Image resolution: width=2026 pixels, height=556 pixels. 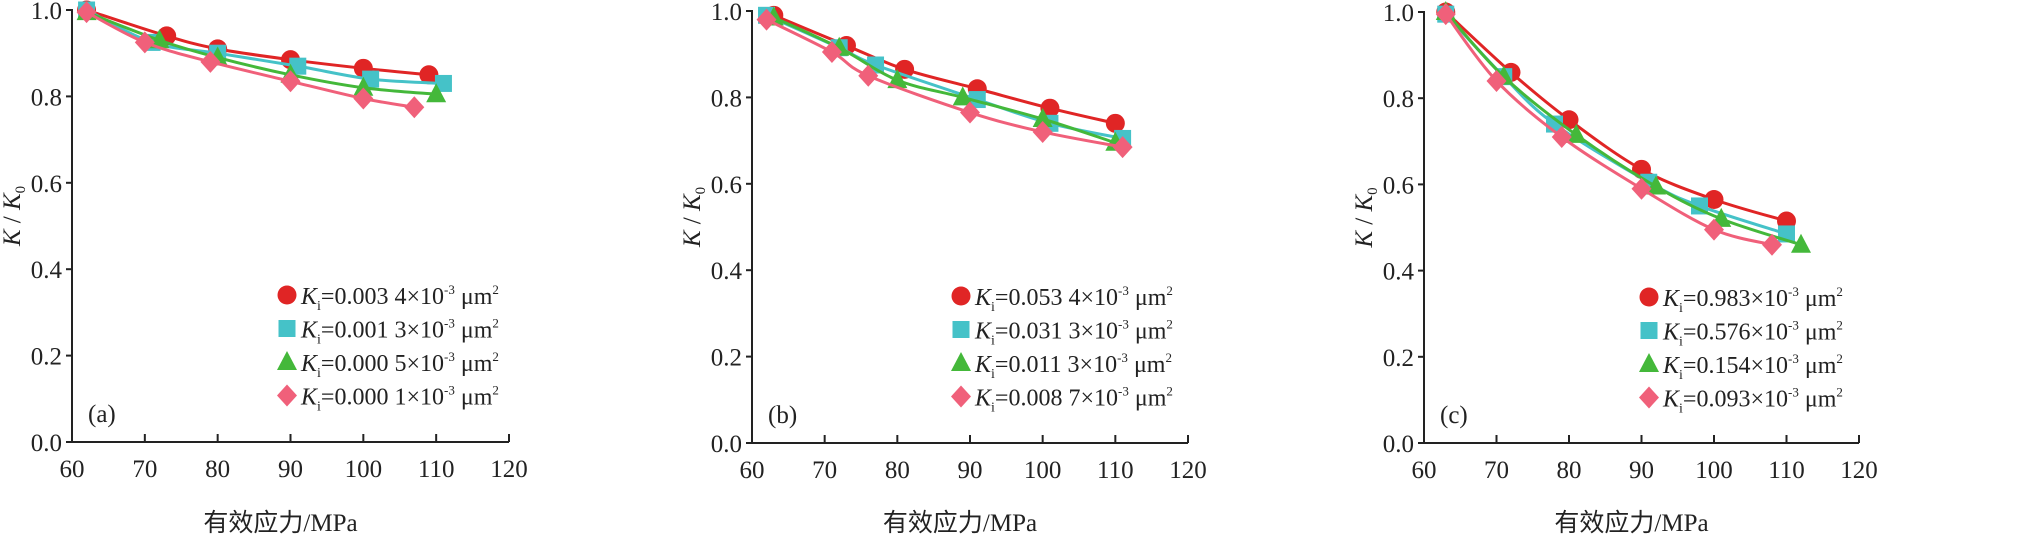 What do you see at coordinates (382, 398) in the screenshot?
I see `legend-value: =0.000 1×10` at bounding box center [382, 398].